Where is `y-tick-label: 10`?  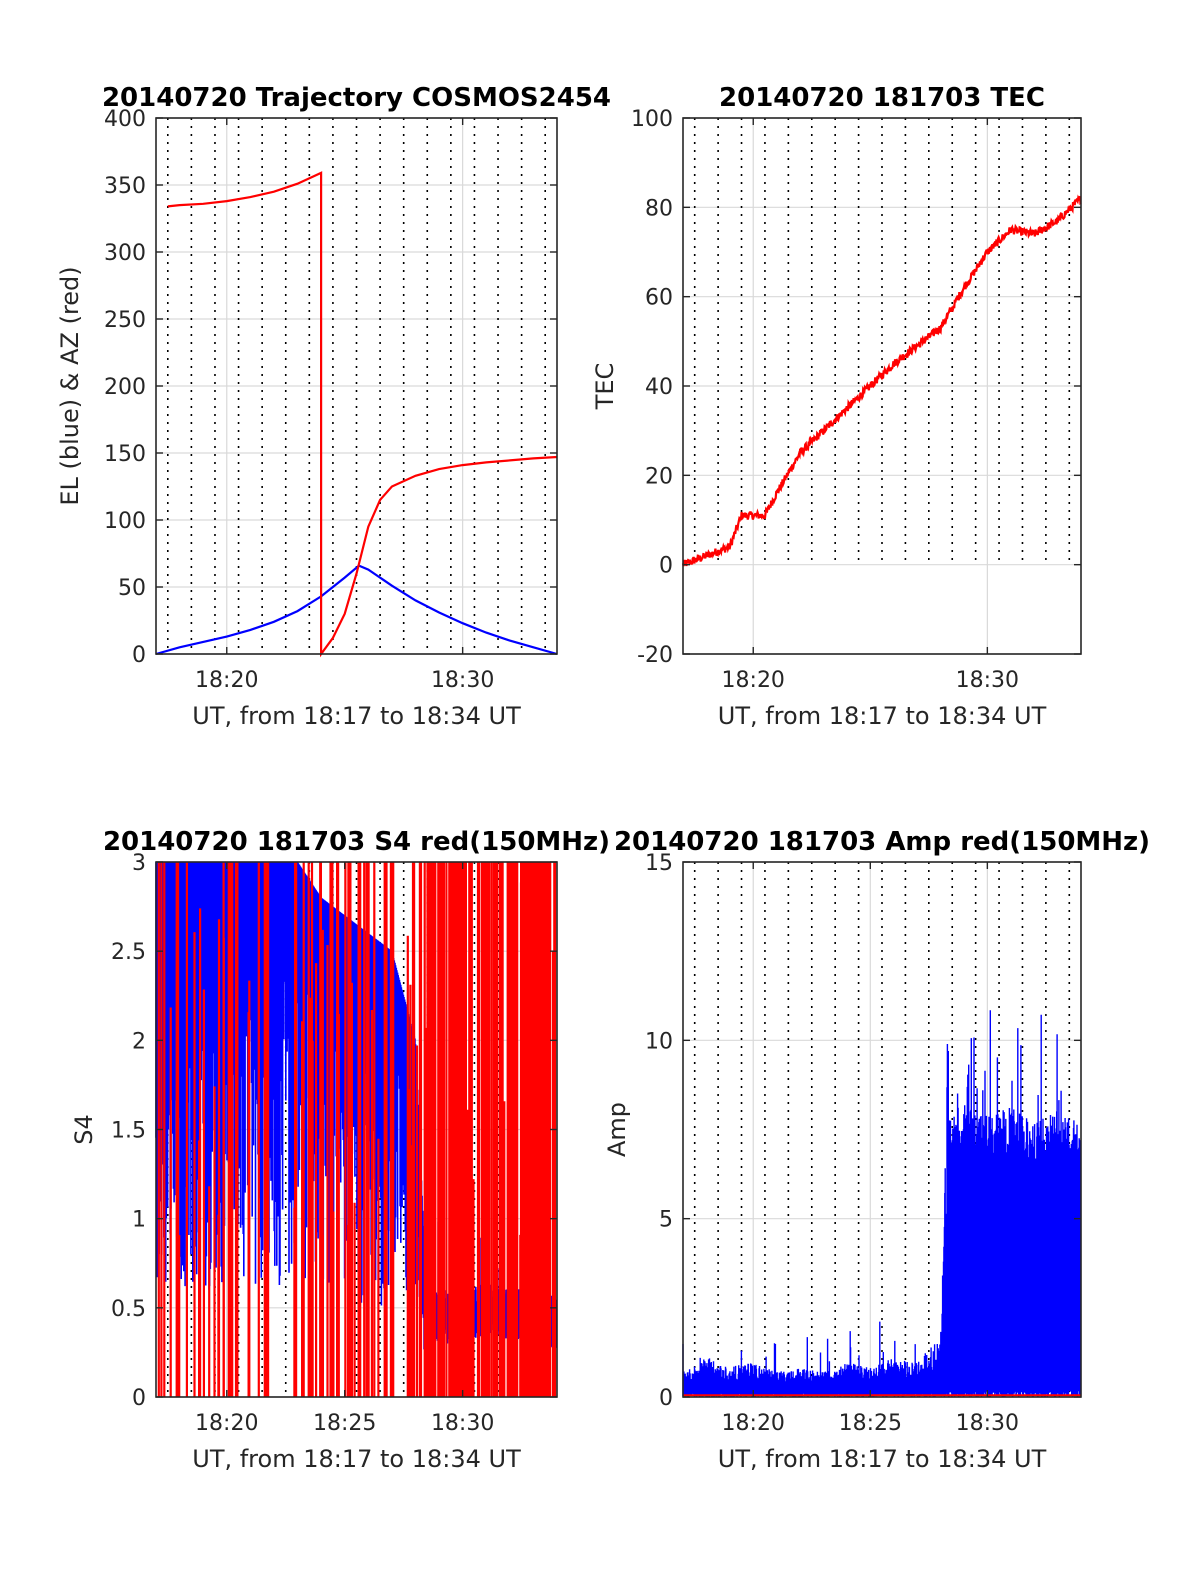
y-tick-label: 10 is located at coordinates (659, 1041).